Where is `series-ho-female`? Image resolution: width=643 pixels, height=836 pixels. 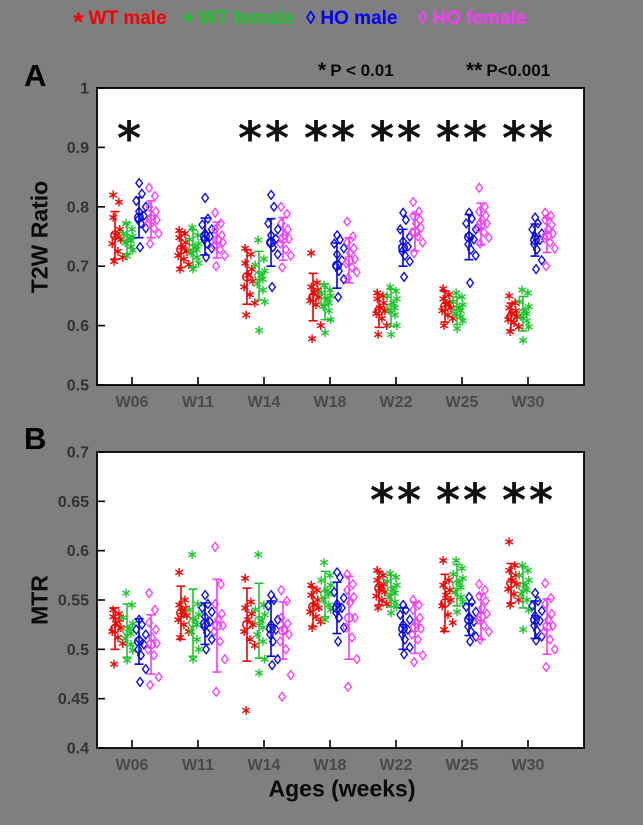 series-ho-female is located at coordinates (351, 233).